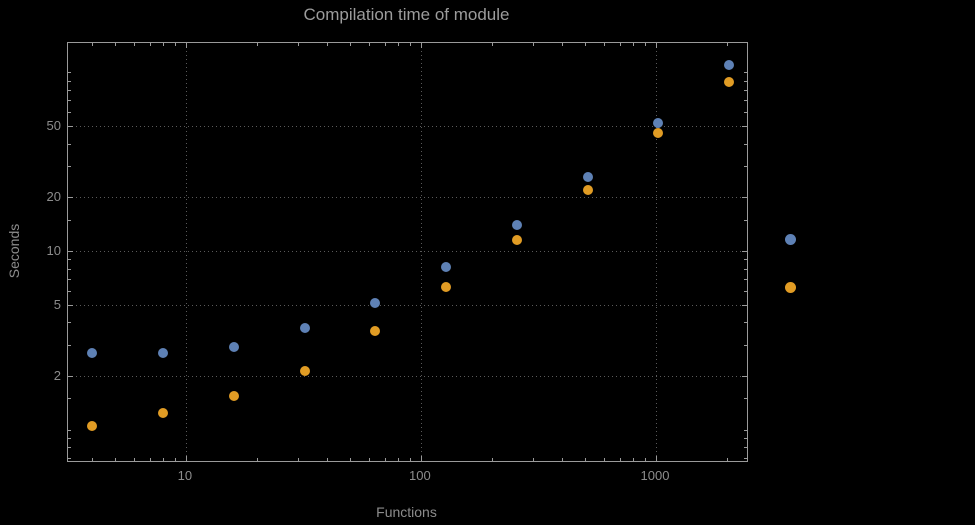 The image size is (975, 525). I want to click on x-axis-label: Functions, so click(406, 512).